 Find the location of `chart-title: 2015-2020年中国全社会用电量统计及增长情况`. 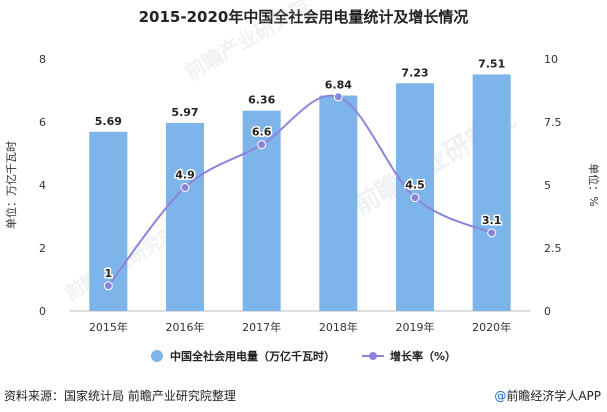

chart-title: 2015-2020年中国全社会用电量统计及增长情况 is located at coordinates (303, 17).